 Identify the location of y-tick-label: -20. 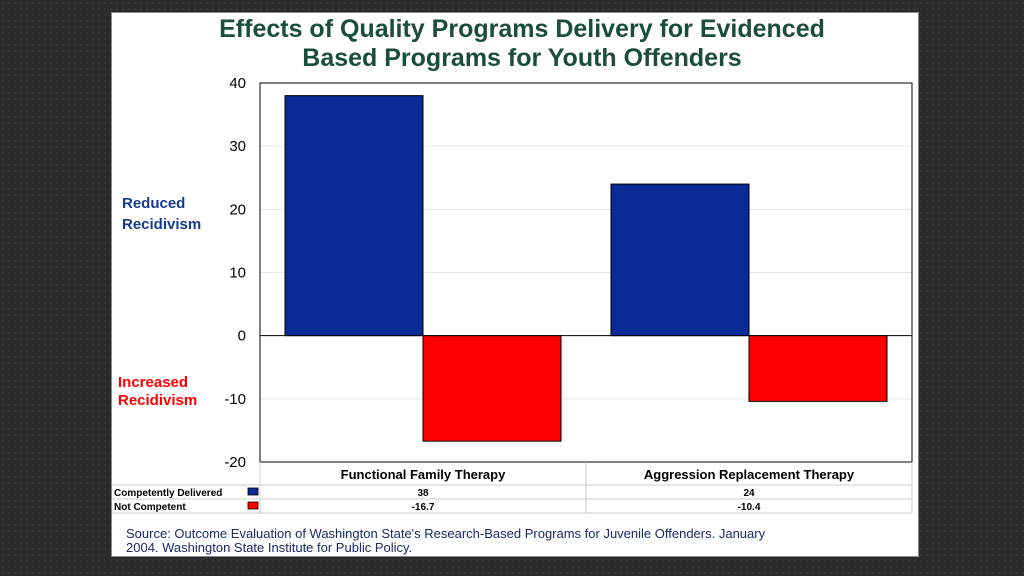
(235, 462).